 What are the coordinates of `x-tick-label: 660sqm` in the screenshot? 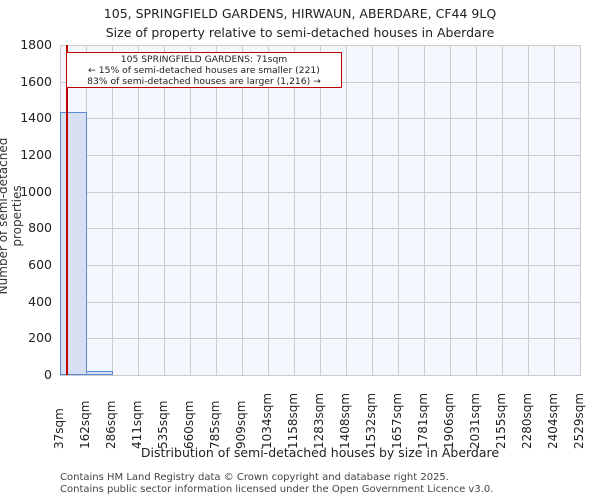 It's located at (189, 424).